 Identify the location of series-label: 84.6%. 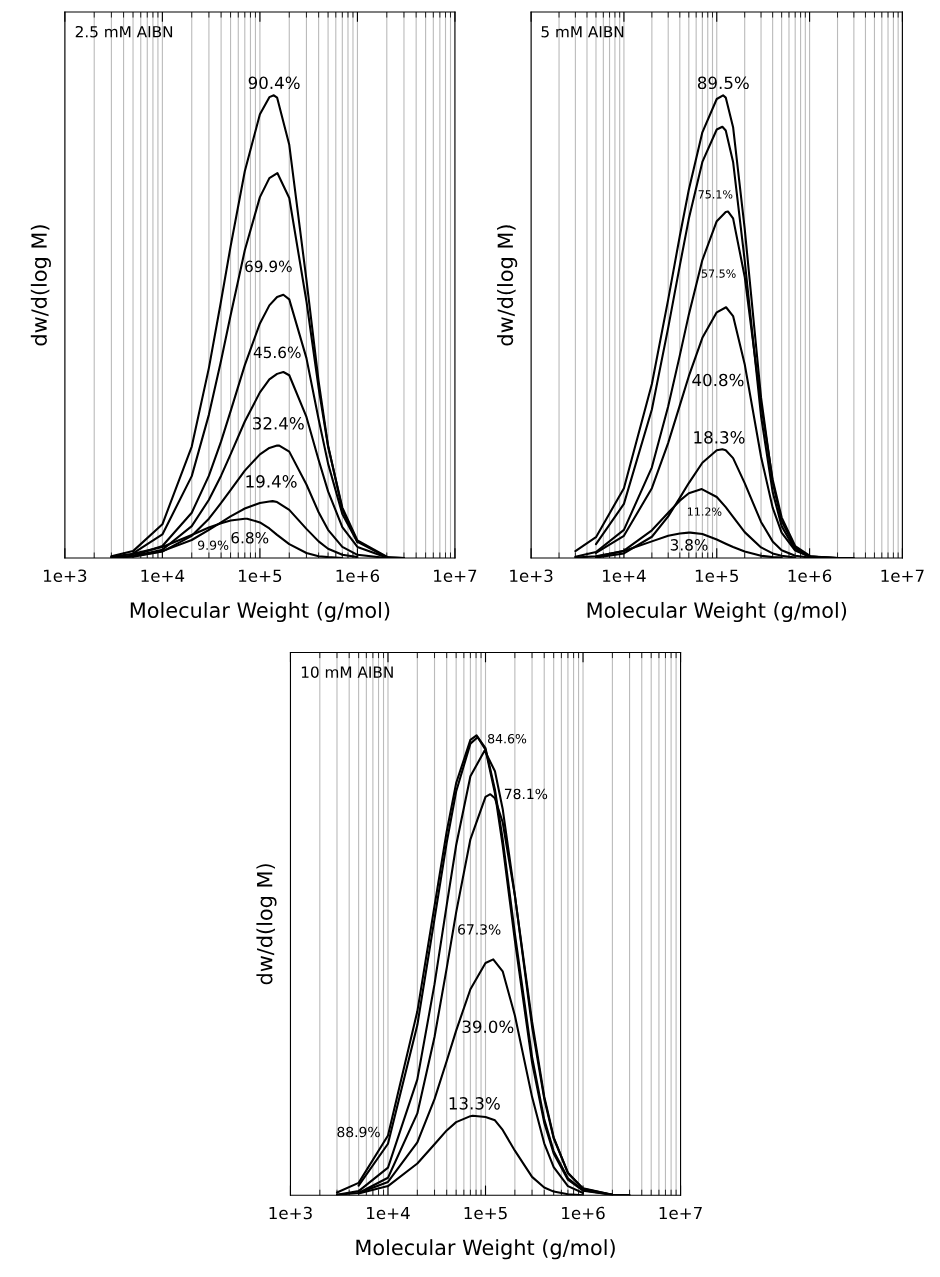
(507, 738).